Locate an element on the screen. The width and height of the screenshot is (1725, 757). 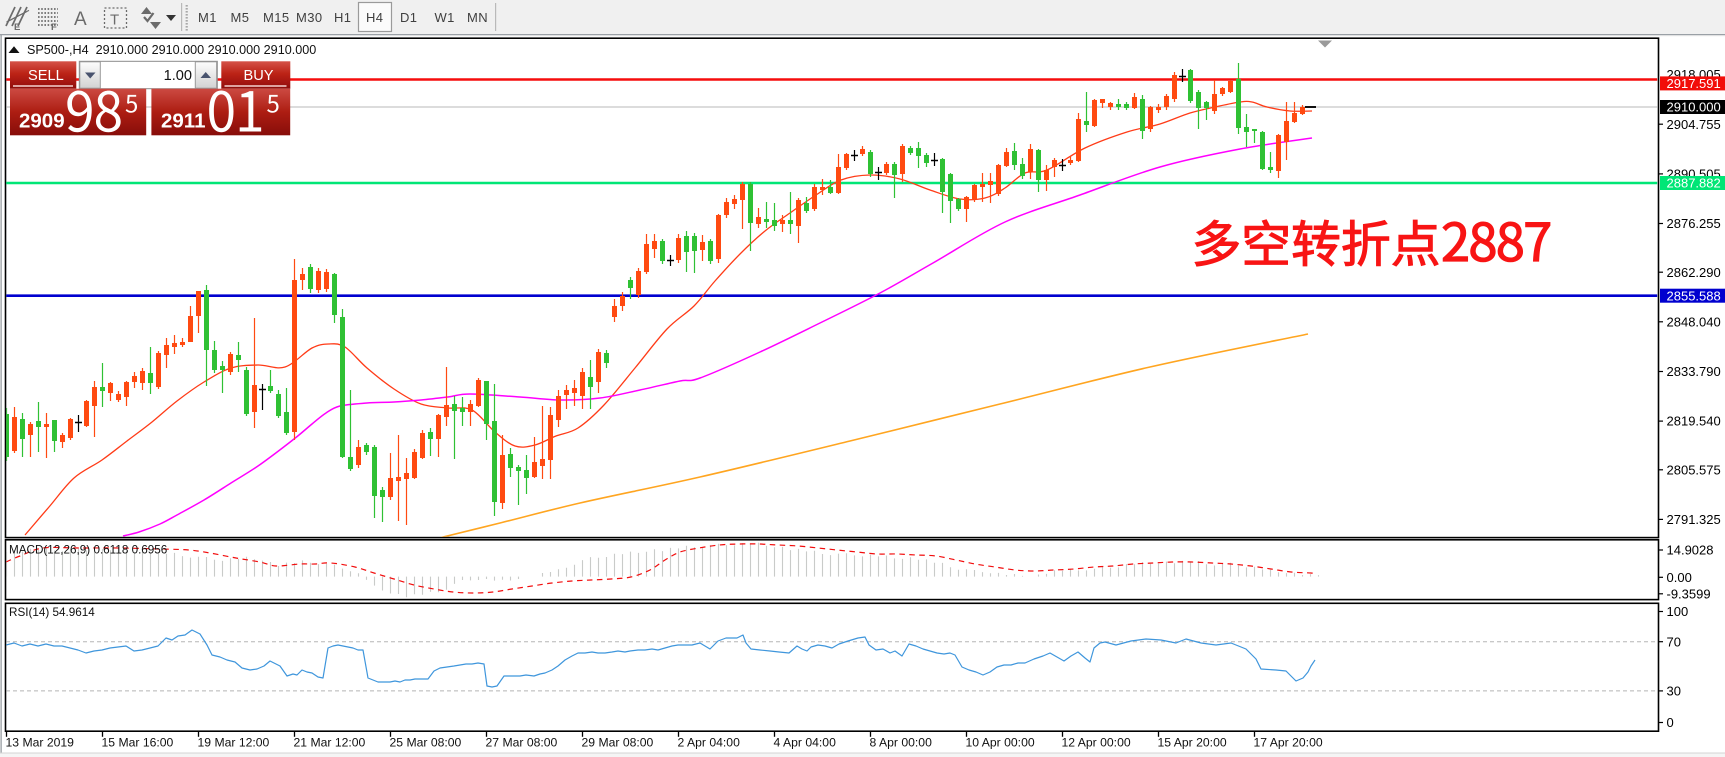
svg-text: 2819.540 is located at coordinates (1694, 421).